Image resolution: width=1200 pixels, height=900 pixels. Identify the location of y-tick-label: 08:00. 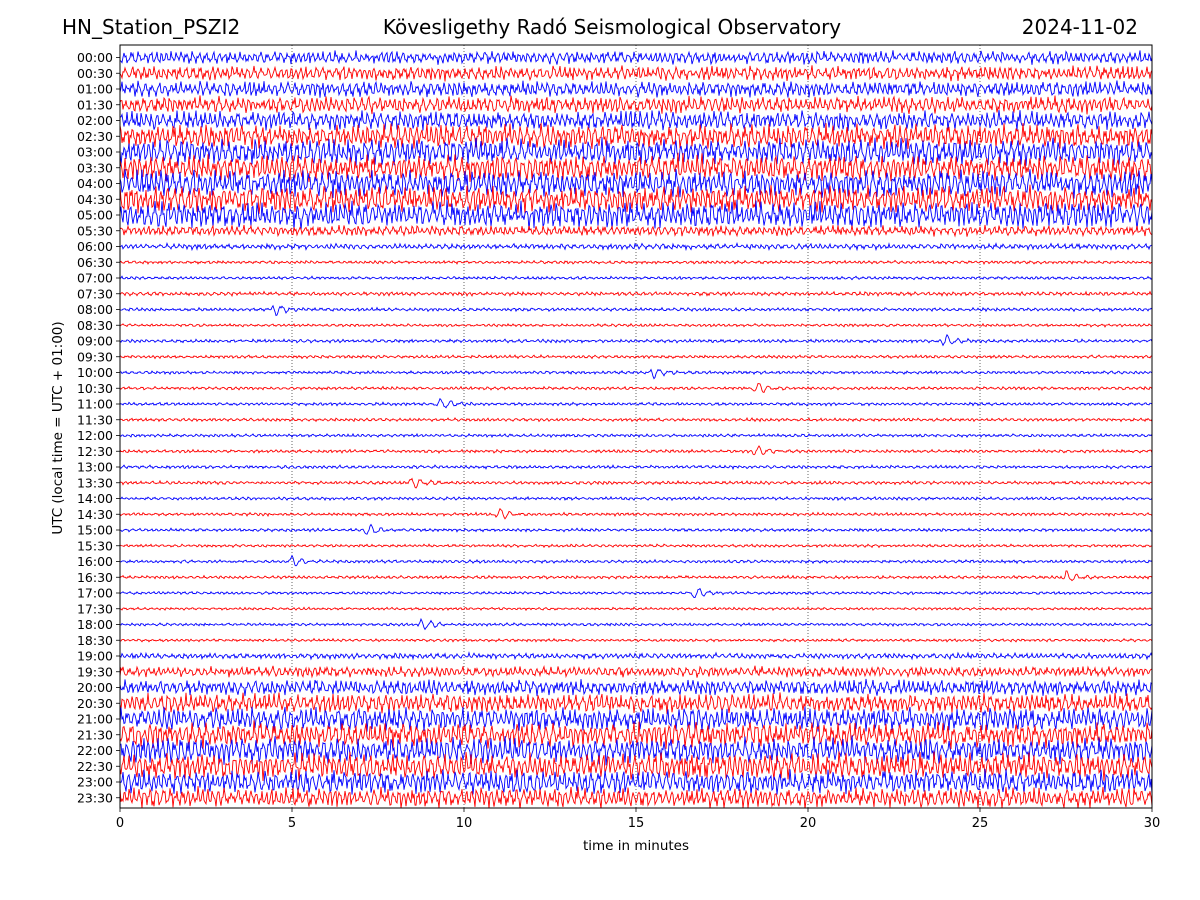
(95, 309).